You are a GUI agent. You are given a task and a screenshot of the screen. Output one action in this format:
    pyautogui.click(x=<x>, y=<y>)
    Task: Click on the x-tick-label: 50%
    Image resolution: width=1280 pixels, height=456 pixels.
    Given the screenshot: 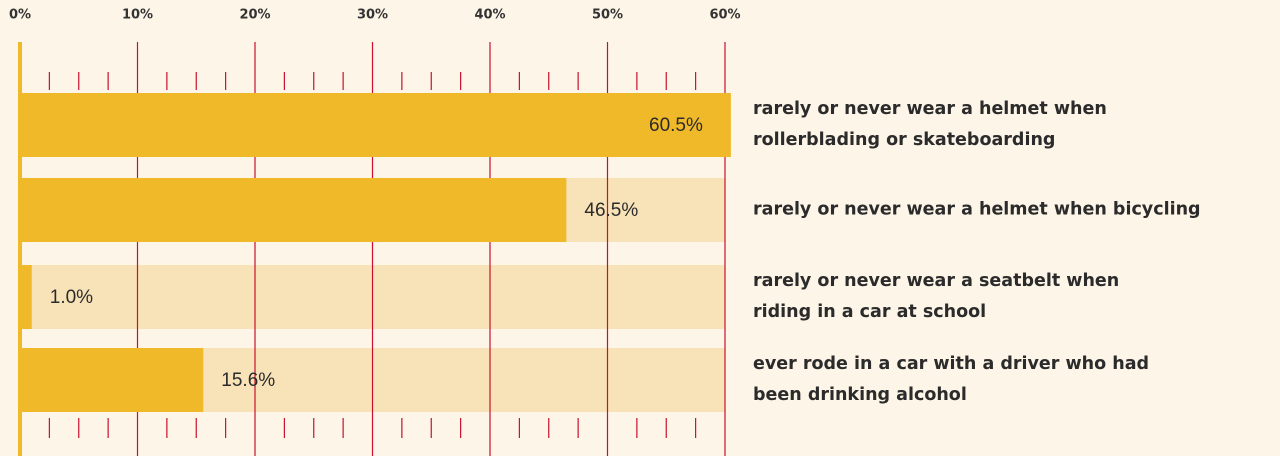 What is the action you would take?
    pyautogui.click(x=607, y=15)
    